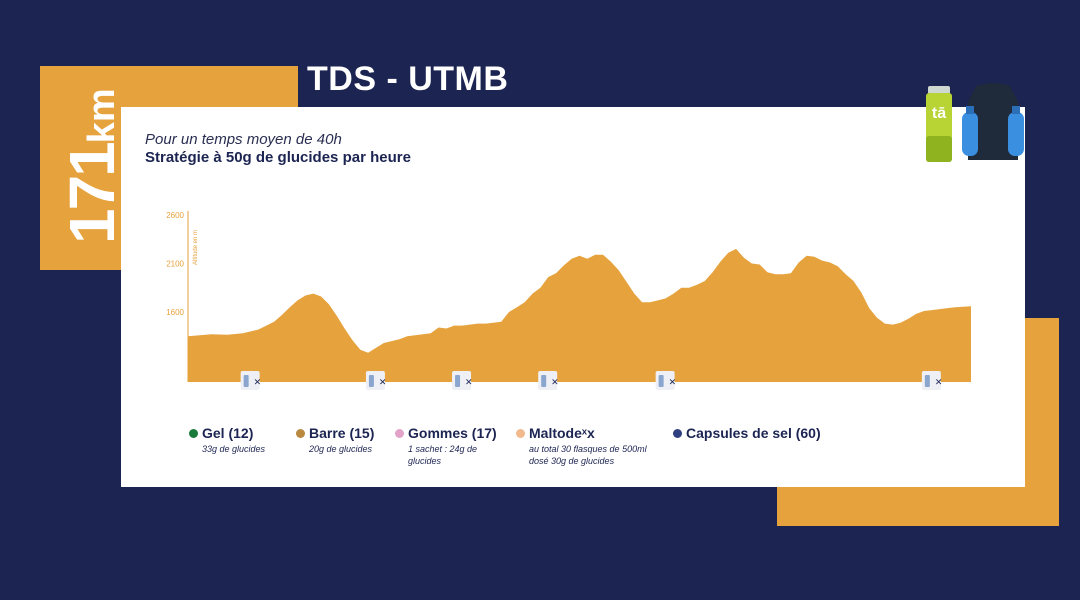  What do you see at coordinates (175, 312) in the screenshot?
I see `y-tick-label: 1600` at bounding box center [175, 312].